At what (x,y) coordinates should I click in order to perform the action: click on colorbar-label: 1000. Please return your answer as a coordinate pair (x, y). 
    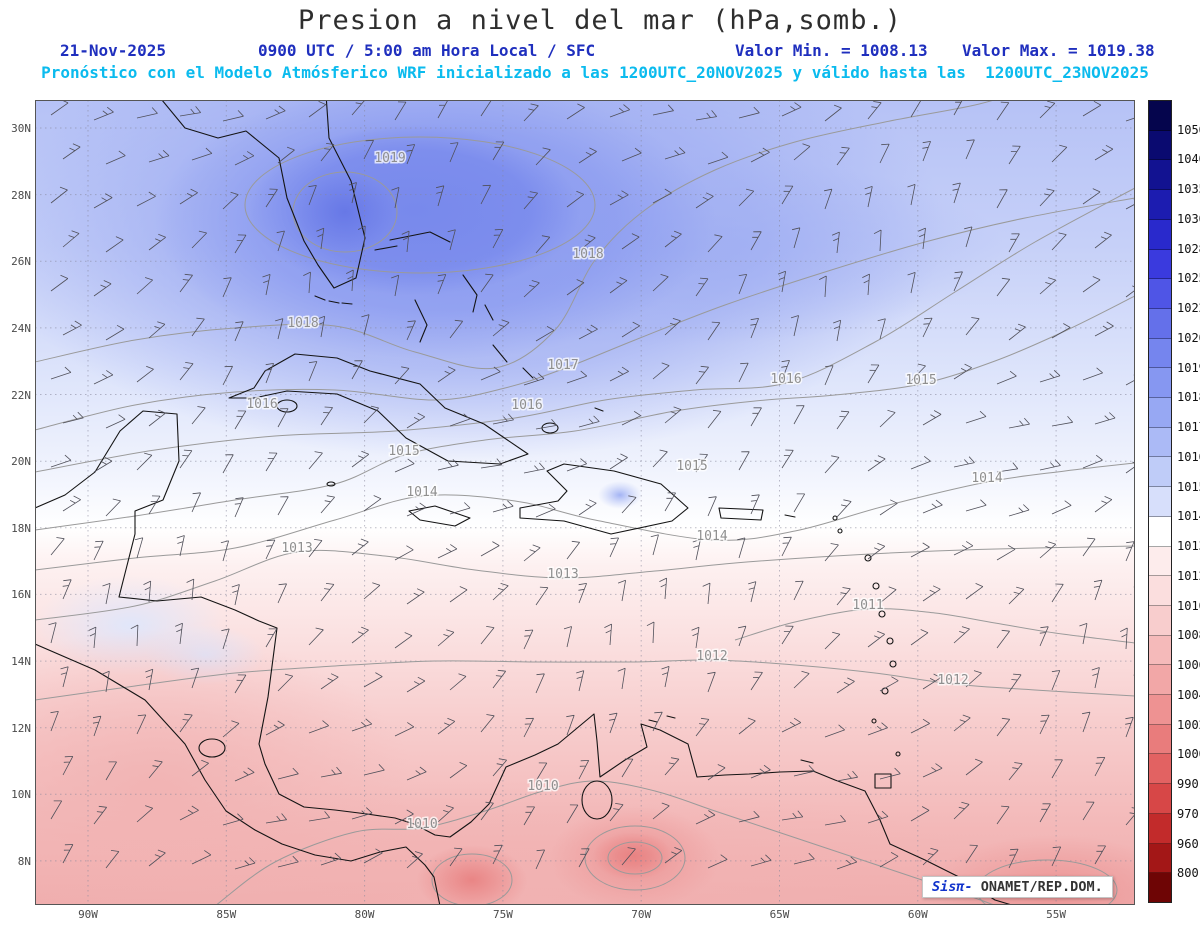
    Looking at the image, I should click on (1188, 754).